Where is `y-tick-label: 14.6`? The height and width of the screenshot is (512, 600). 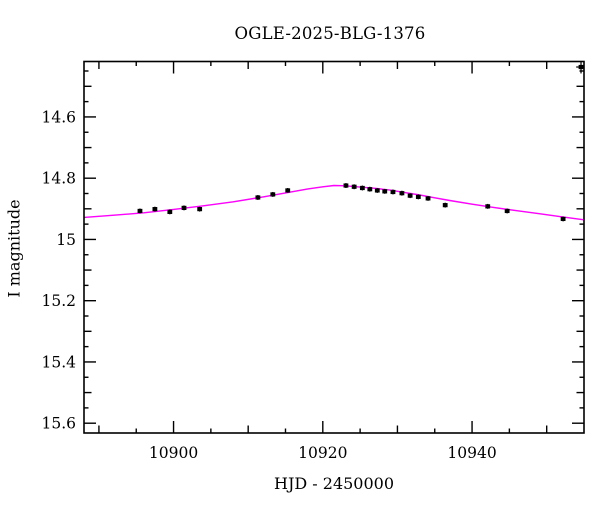 y-tick-label: 14.6 is located at coordinates (58, 117).